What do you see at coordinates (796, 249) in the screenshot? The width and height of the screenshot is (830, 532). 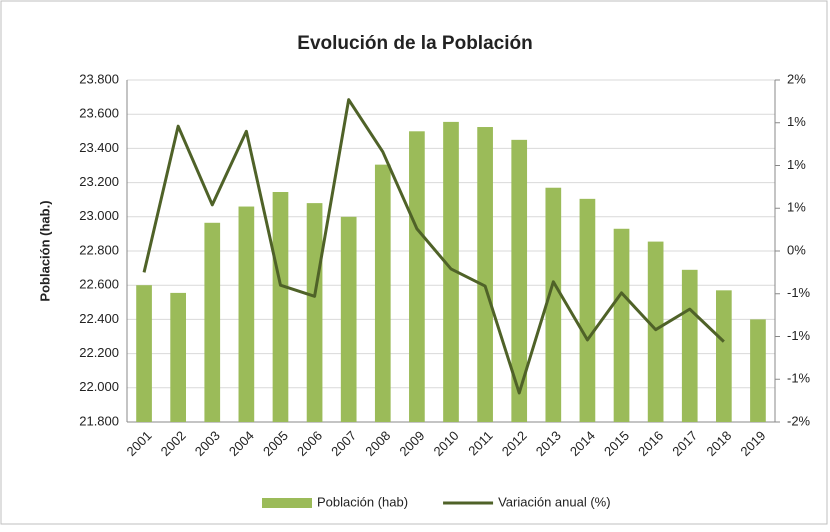 I see `y2-tick-label: 0%` at bounding box center [796, 249].